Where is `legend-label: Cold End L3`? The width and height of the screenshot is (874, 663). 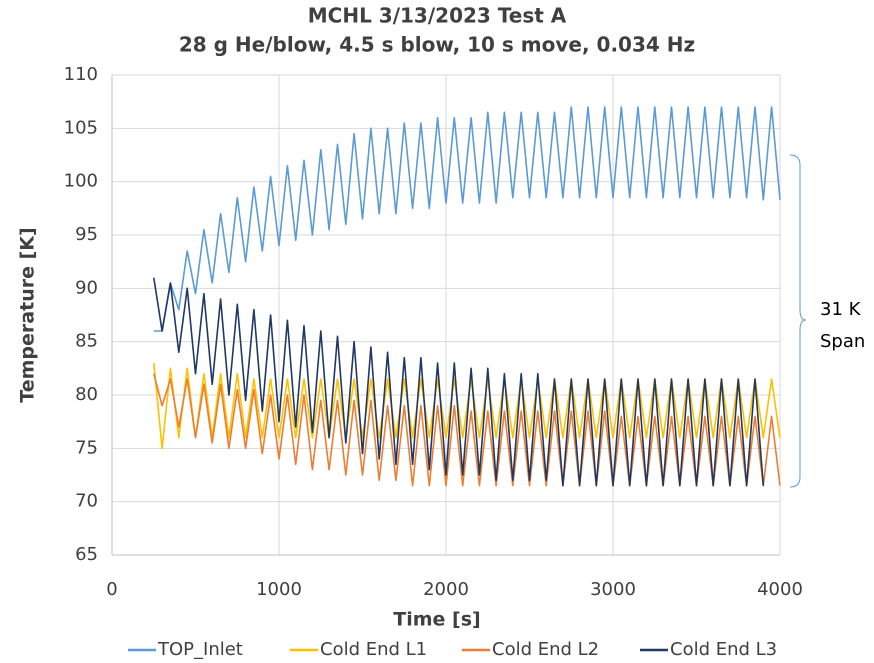 legend-label: Cold End L3 is located at coordinates (723, 649).